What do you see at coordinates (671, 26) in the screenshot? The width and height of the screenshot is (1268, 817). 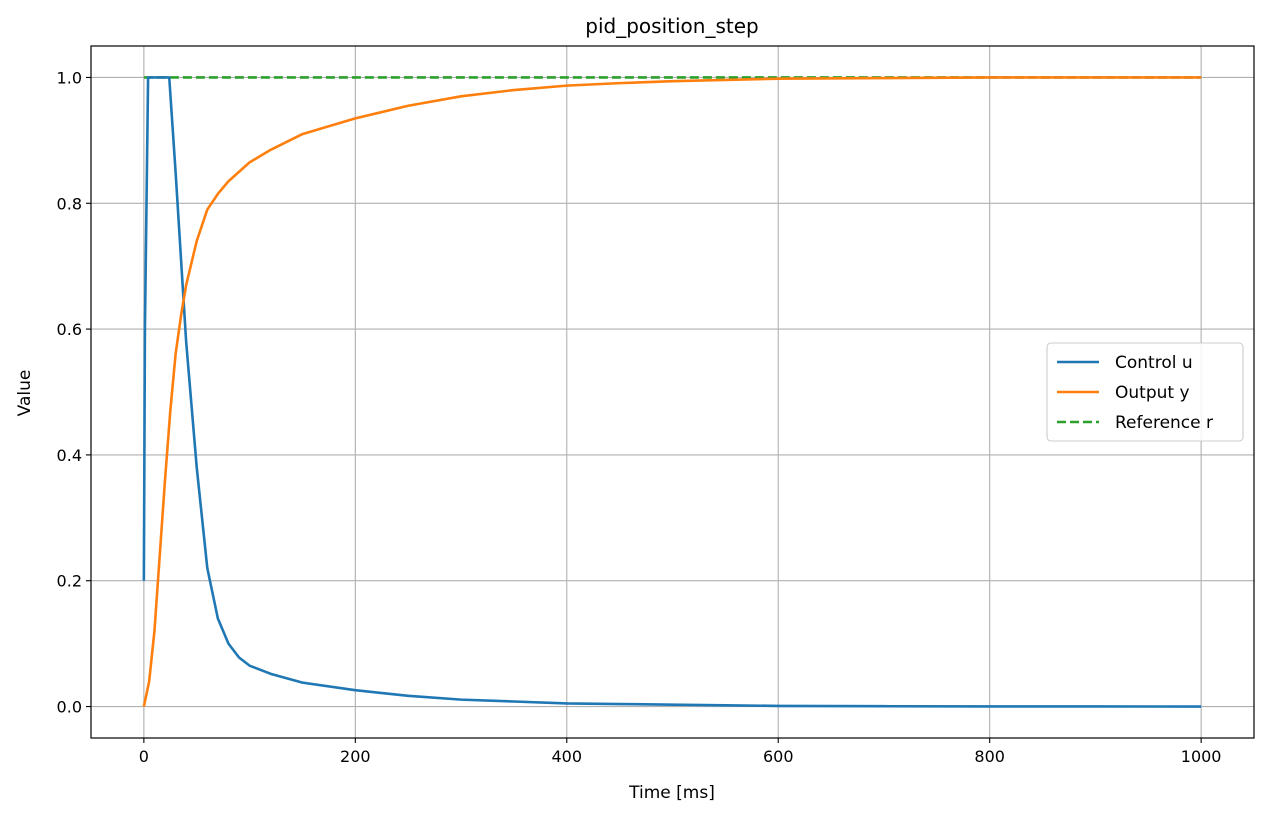 I see `chart-title: pid_position_step` at bounding box center [671, 26].